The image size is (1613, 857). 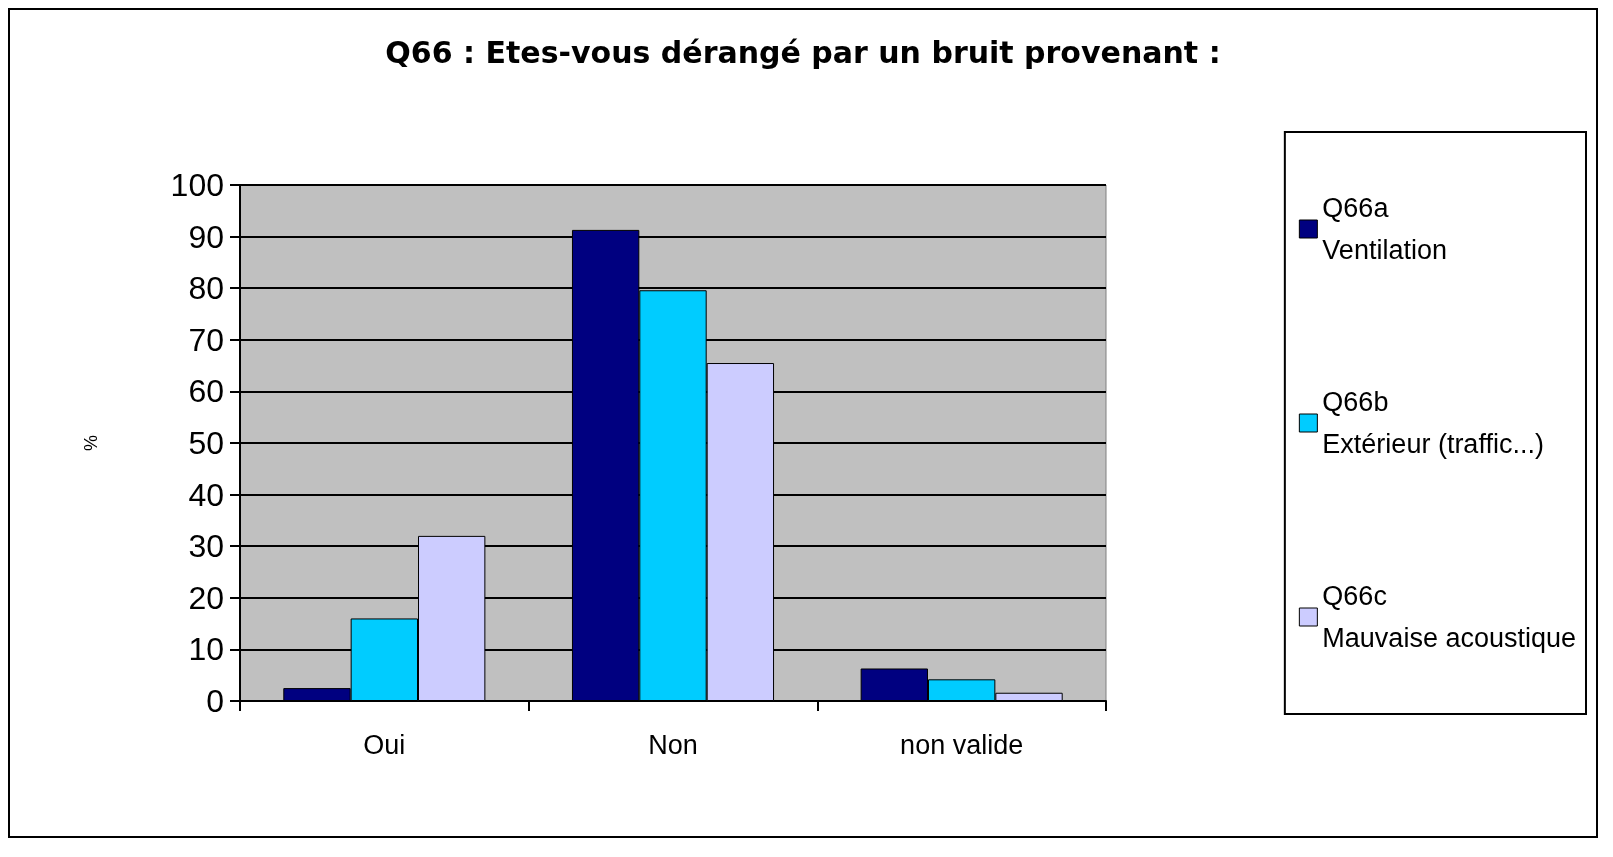 What do you see at coordinates (384, 744) in the screenshot?
I see `x-tick-label: Oui` at bounding box center [384, 744].